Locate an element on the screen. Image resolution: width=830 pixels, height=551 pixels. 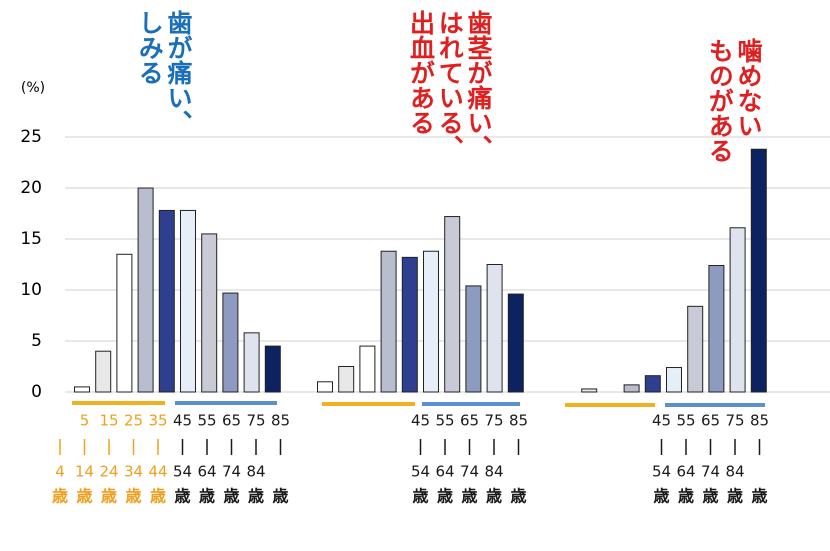
y-tick-label: 10 is located at coordinates (31, 290).